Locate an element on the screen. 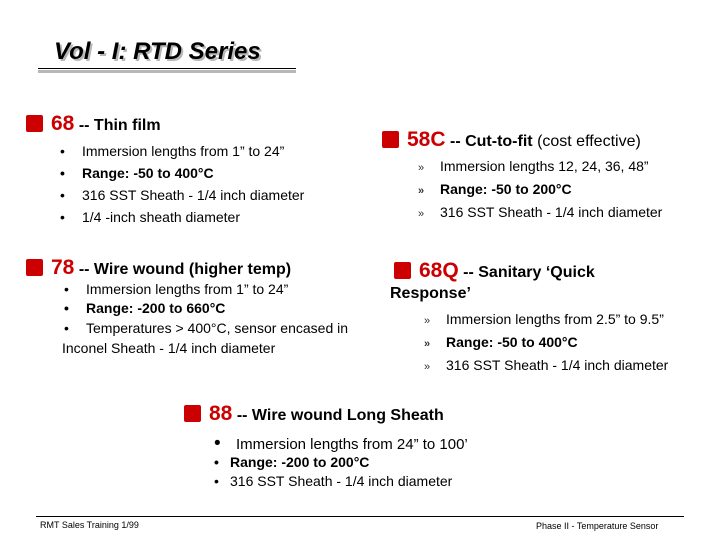  section-68-header: 68 -- Thin film is located at coordinates (93, 124).